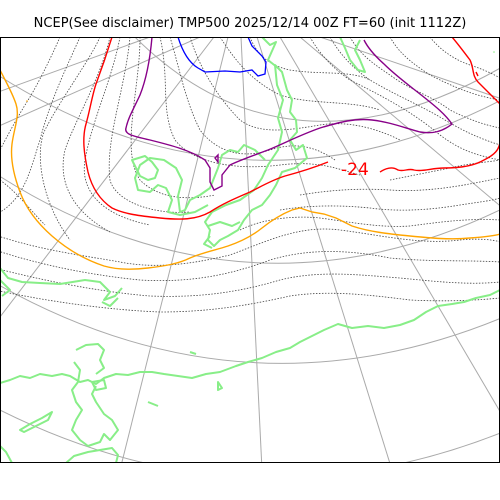 Image resolution: width=500 pixels, height=500 pixels. Describe the element at coordinates (222, 57) in the screenshot. I see `isotherm-blue` at that location.